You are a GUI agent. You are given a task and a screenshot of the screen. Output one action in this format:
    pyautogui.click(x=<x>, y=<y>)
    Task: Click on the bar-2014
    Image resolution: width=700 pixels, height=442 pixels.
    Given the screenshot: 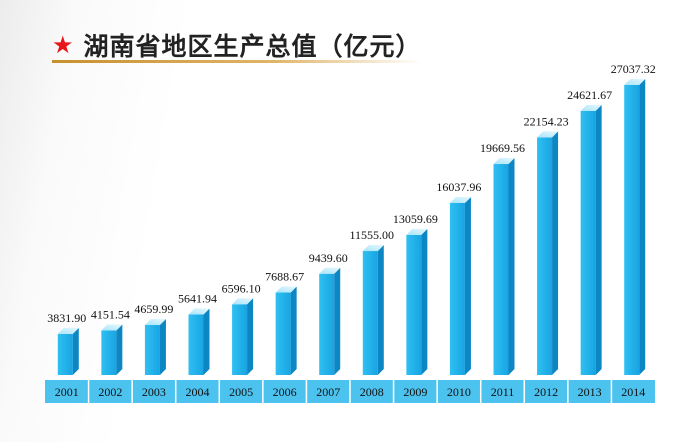 What is the action you would take?
    pyautogui.click(x=635, y=227)
    